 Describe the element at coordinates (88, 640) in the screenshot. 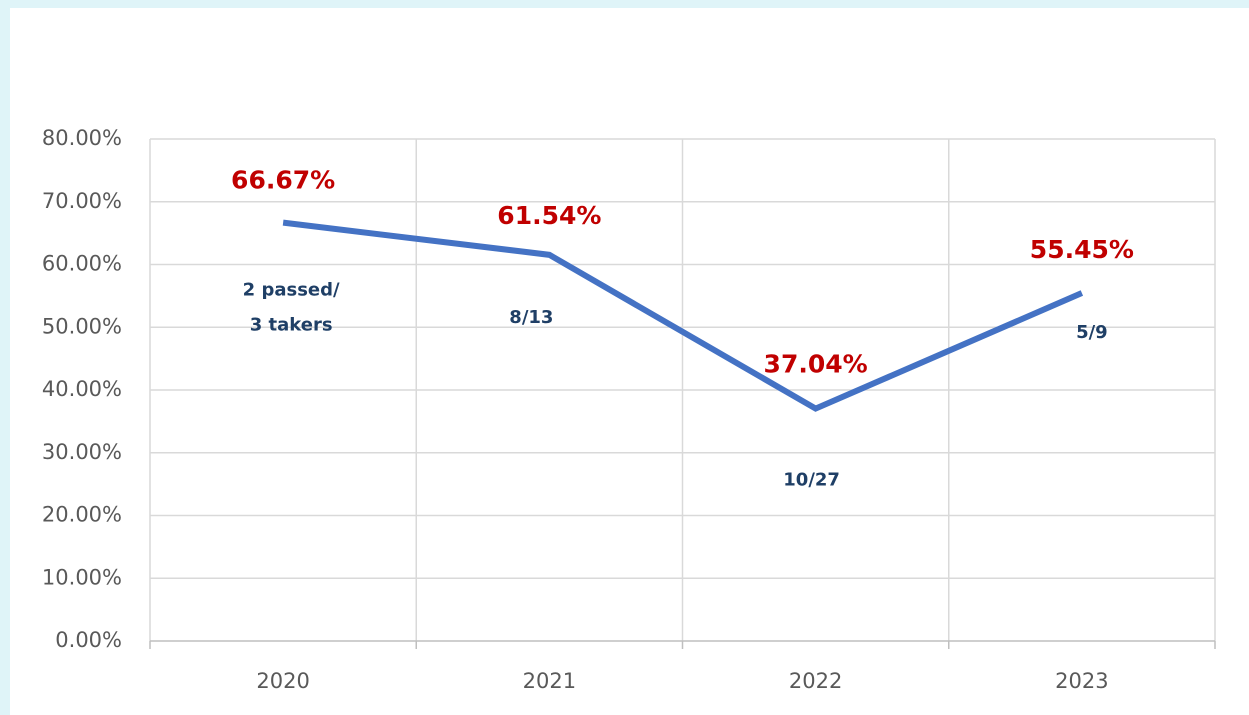

I see `y-tick-label: 0.00%` at that location.